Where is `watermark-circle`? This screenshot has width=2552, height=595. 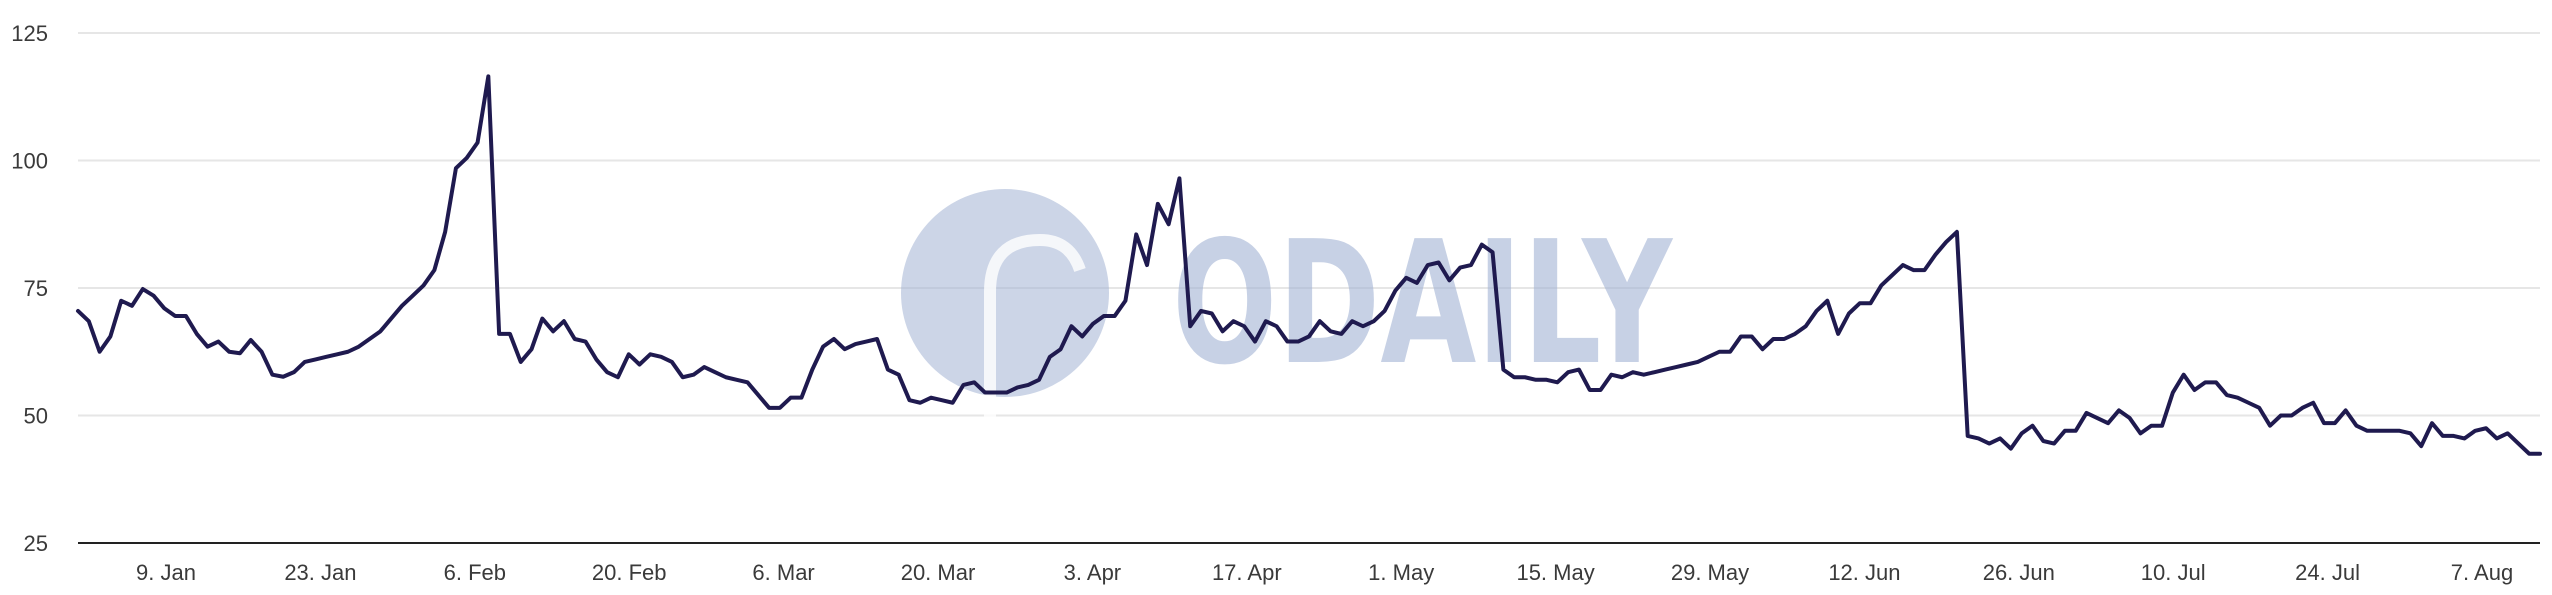
watermark-circle is located at coordinates (1005, 293).